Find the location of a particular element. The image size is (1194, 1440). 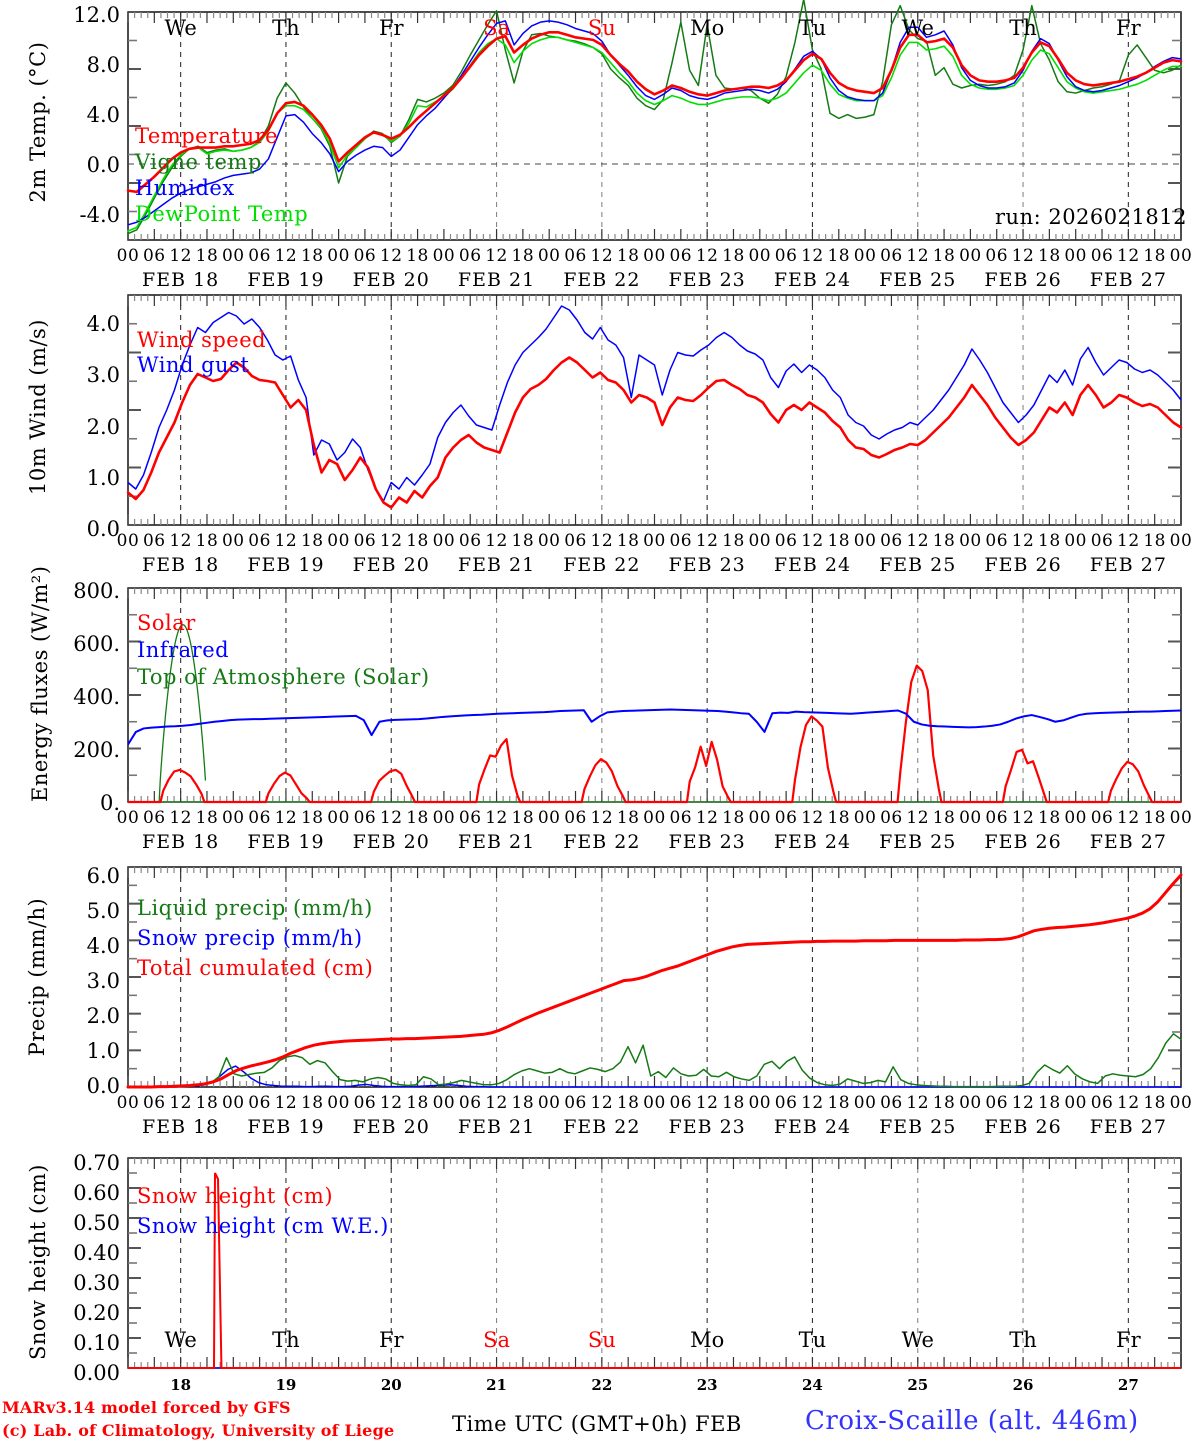

legend-snow-height-we: Snow height (cm W.E.) is located at coordinates (263, 1226).